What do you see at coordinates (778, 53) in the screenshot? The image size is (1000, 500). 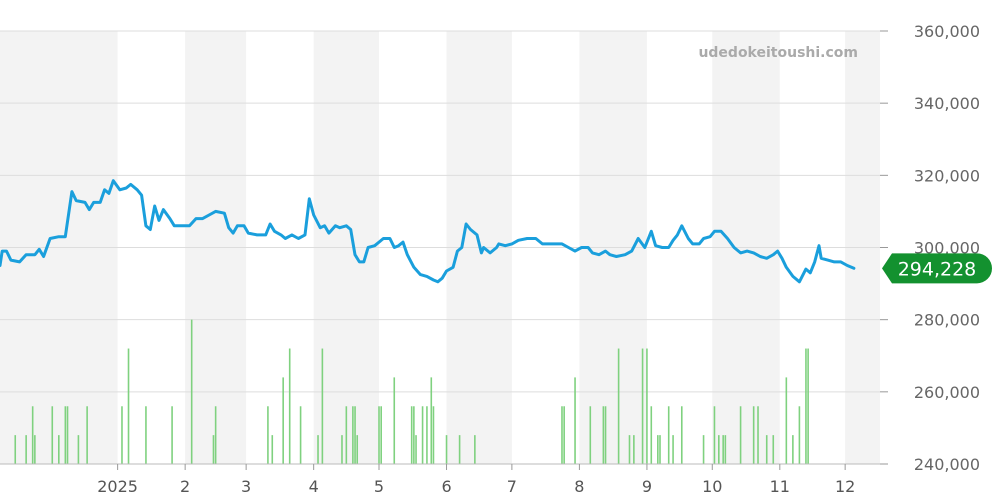 I see `watermark: udedokeitoushi.com` at bounding box center [778, 53].